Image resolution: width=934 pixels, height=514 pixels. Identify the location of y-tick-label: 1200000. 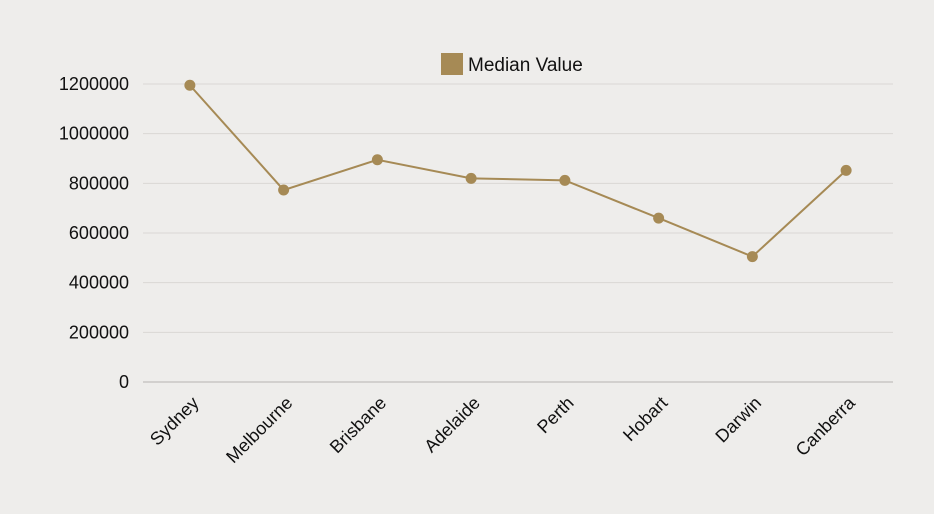
(94, 84).